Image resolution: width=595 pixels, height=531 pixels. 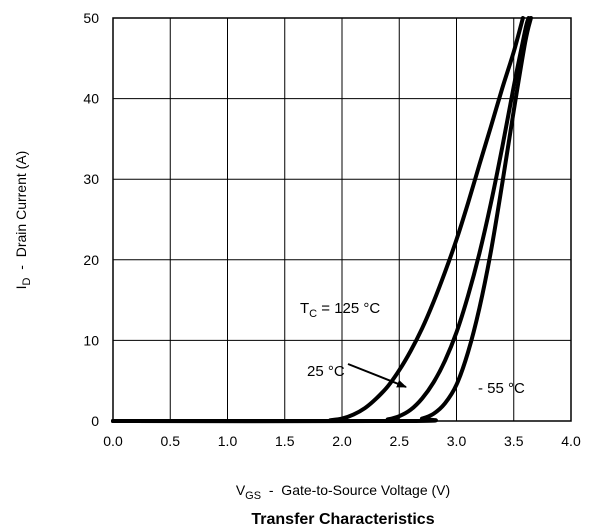 I want to click on y-tick-labels: 0 10 20 30 40 50, so click(x=91, y=219).